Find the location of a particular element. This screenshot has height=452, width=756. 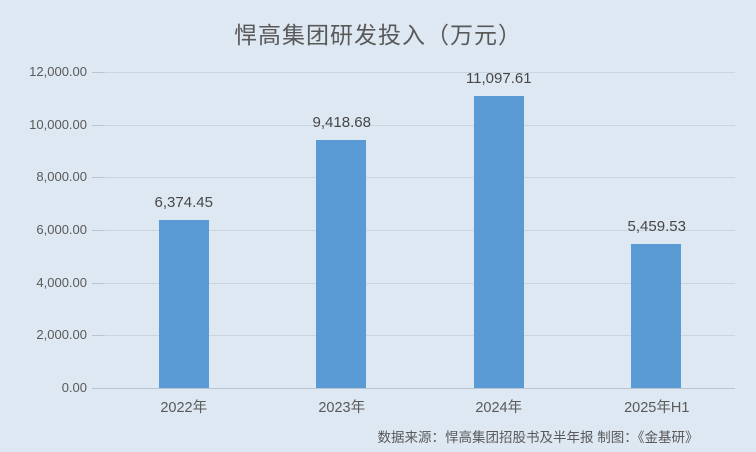

x-axis-label: 2025年H1 is located at coordinates (657, 408).